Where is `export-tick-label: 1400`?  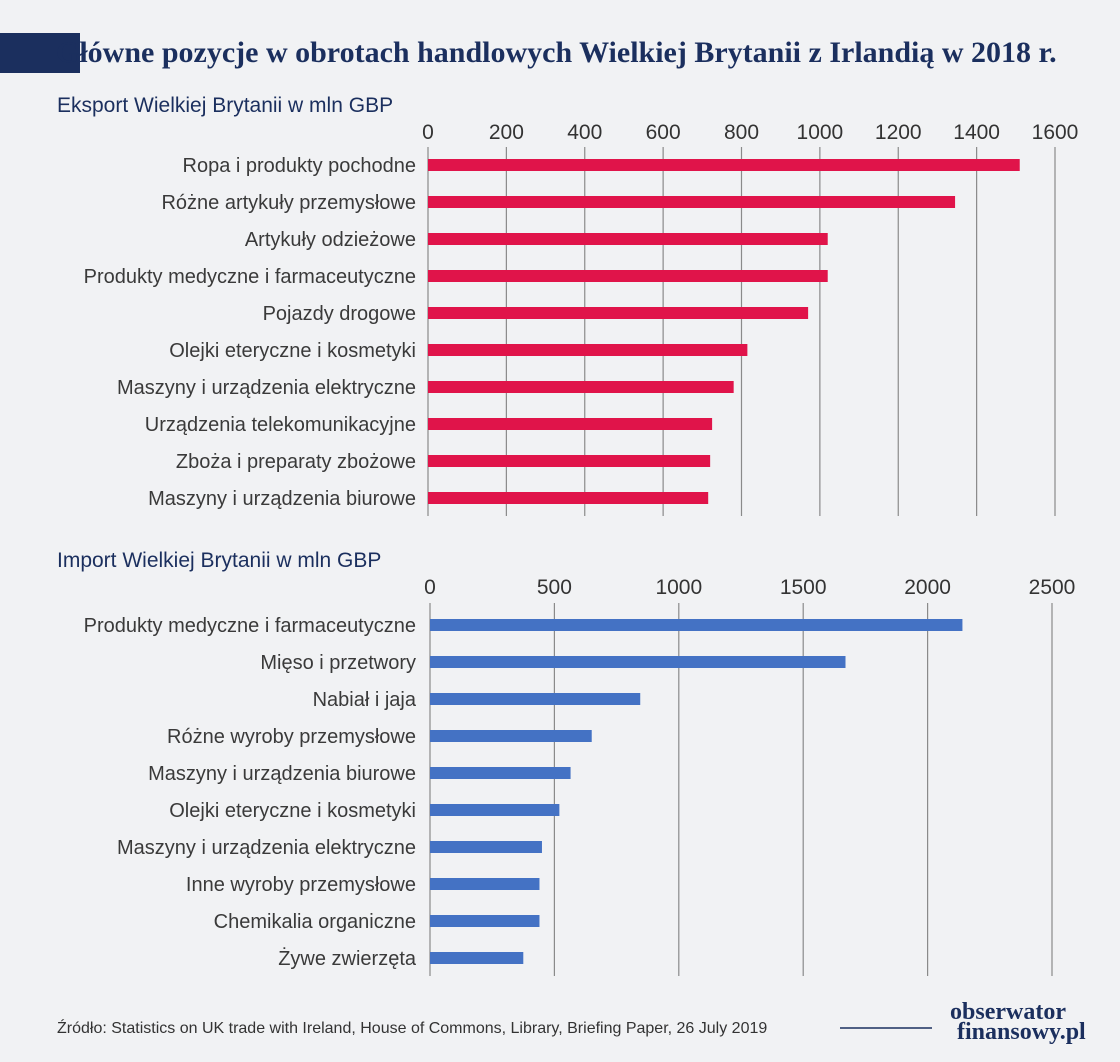
export-tick-label: 1400 is located at coordinates (976, 132).